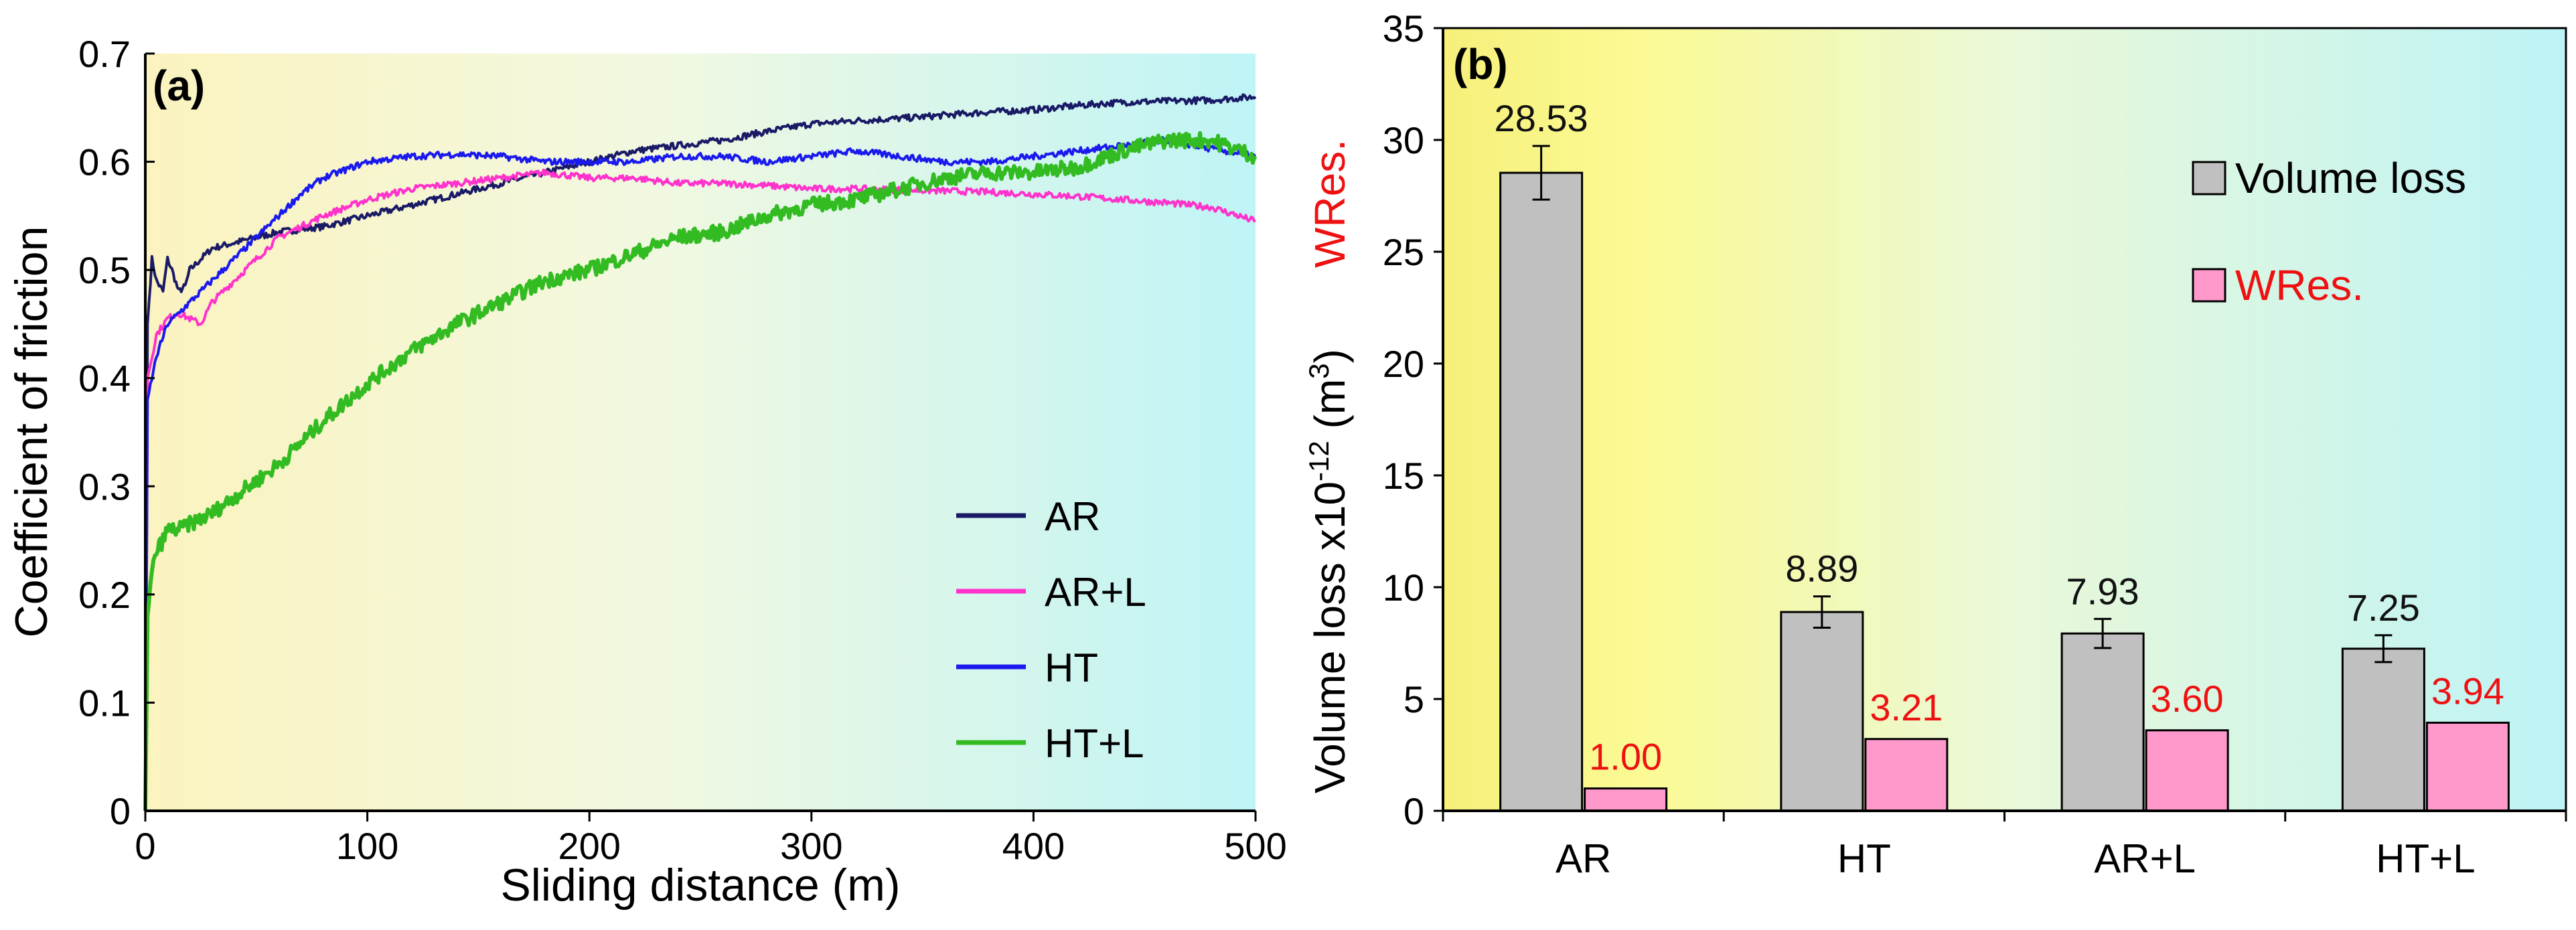 Image resolution: width=2576 pixels, height=930 pixels. Describe the element at coordinates (2350, 178) in the screenshot. I see `legend-b-label: Volume loss` at that location.